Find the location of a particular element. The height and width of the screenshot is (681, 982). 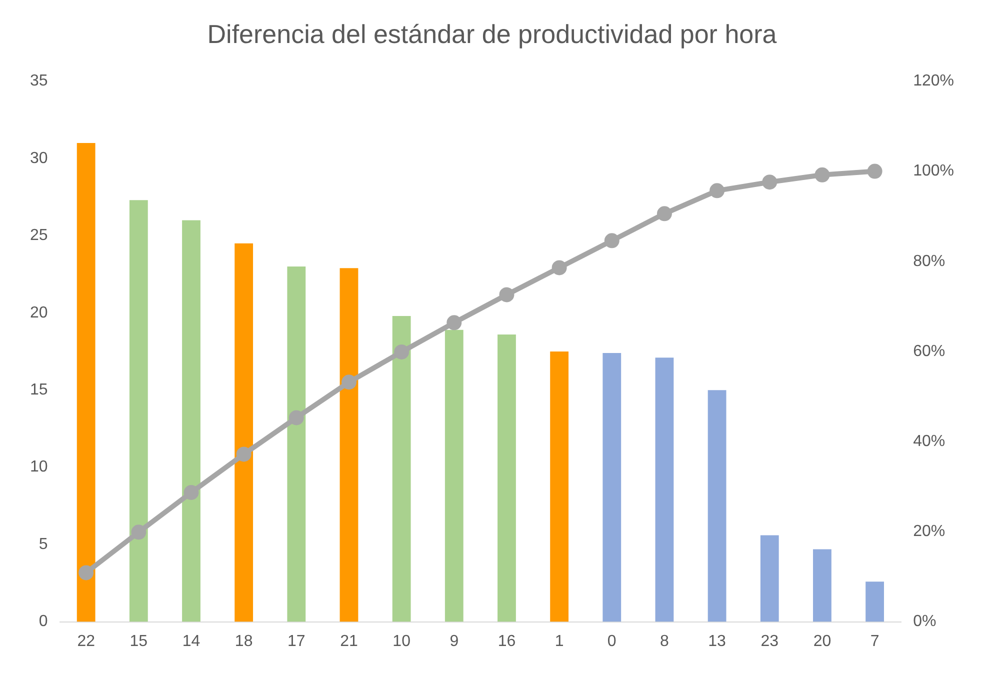

y2-tick-label: 60% is located at coordinates (929, 351).